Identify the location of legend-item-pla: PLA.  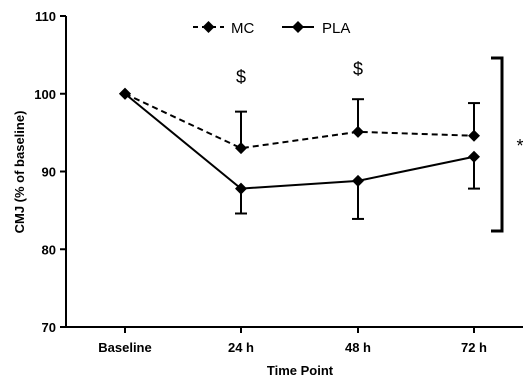
(316, 28).